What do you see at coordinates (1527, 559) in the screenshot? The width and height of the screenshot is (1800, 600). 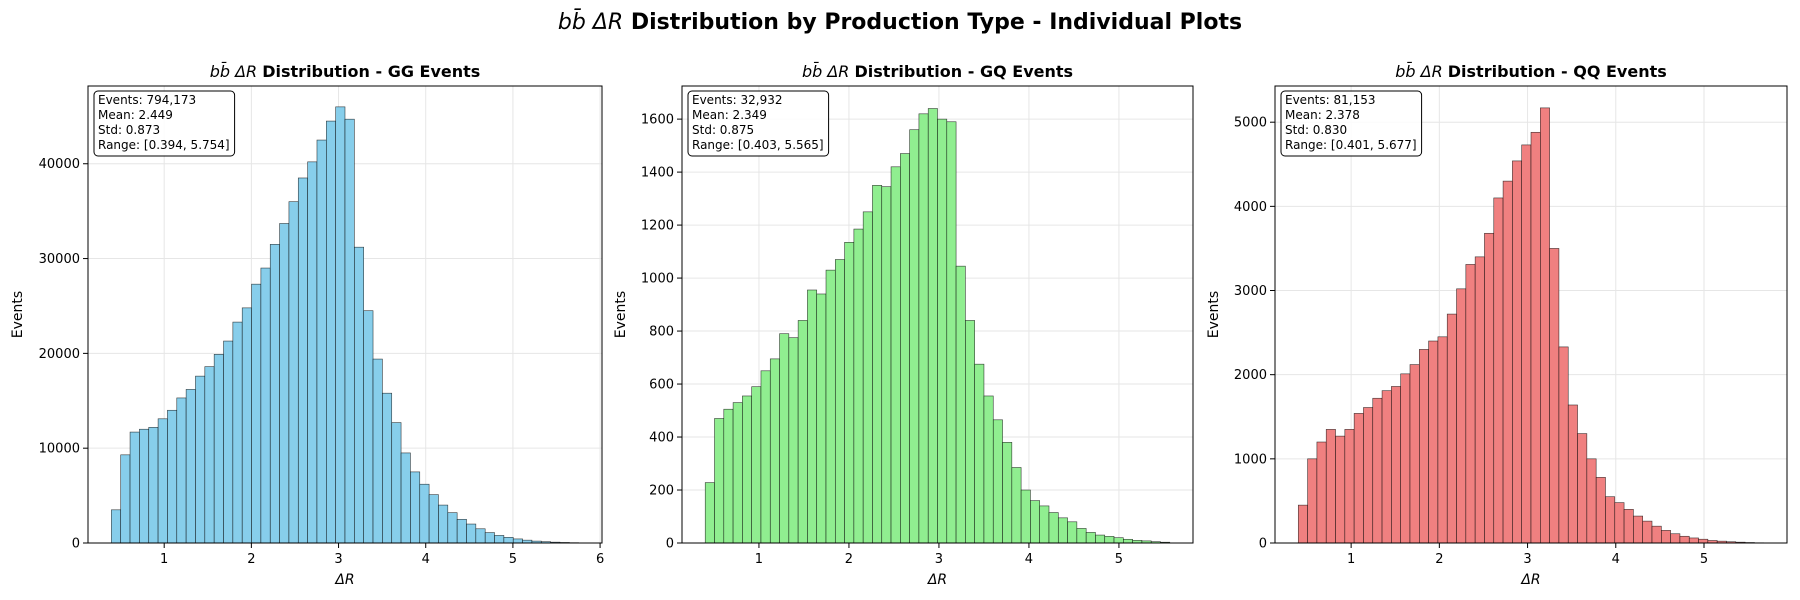 I see `x-tick-label: 3` at bounding box center [1527, 559].